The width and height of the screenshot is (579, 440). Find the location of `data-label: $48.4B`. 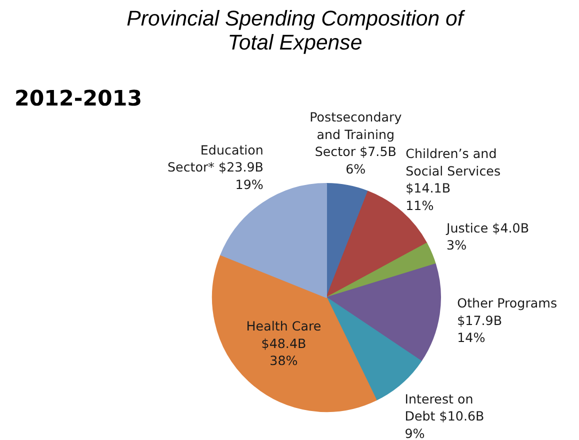

data-label: $48.4B is located at coordinates (283, 343).